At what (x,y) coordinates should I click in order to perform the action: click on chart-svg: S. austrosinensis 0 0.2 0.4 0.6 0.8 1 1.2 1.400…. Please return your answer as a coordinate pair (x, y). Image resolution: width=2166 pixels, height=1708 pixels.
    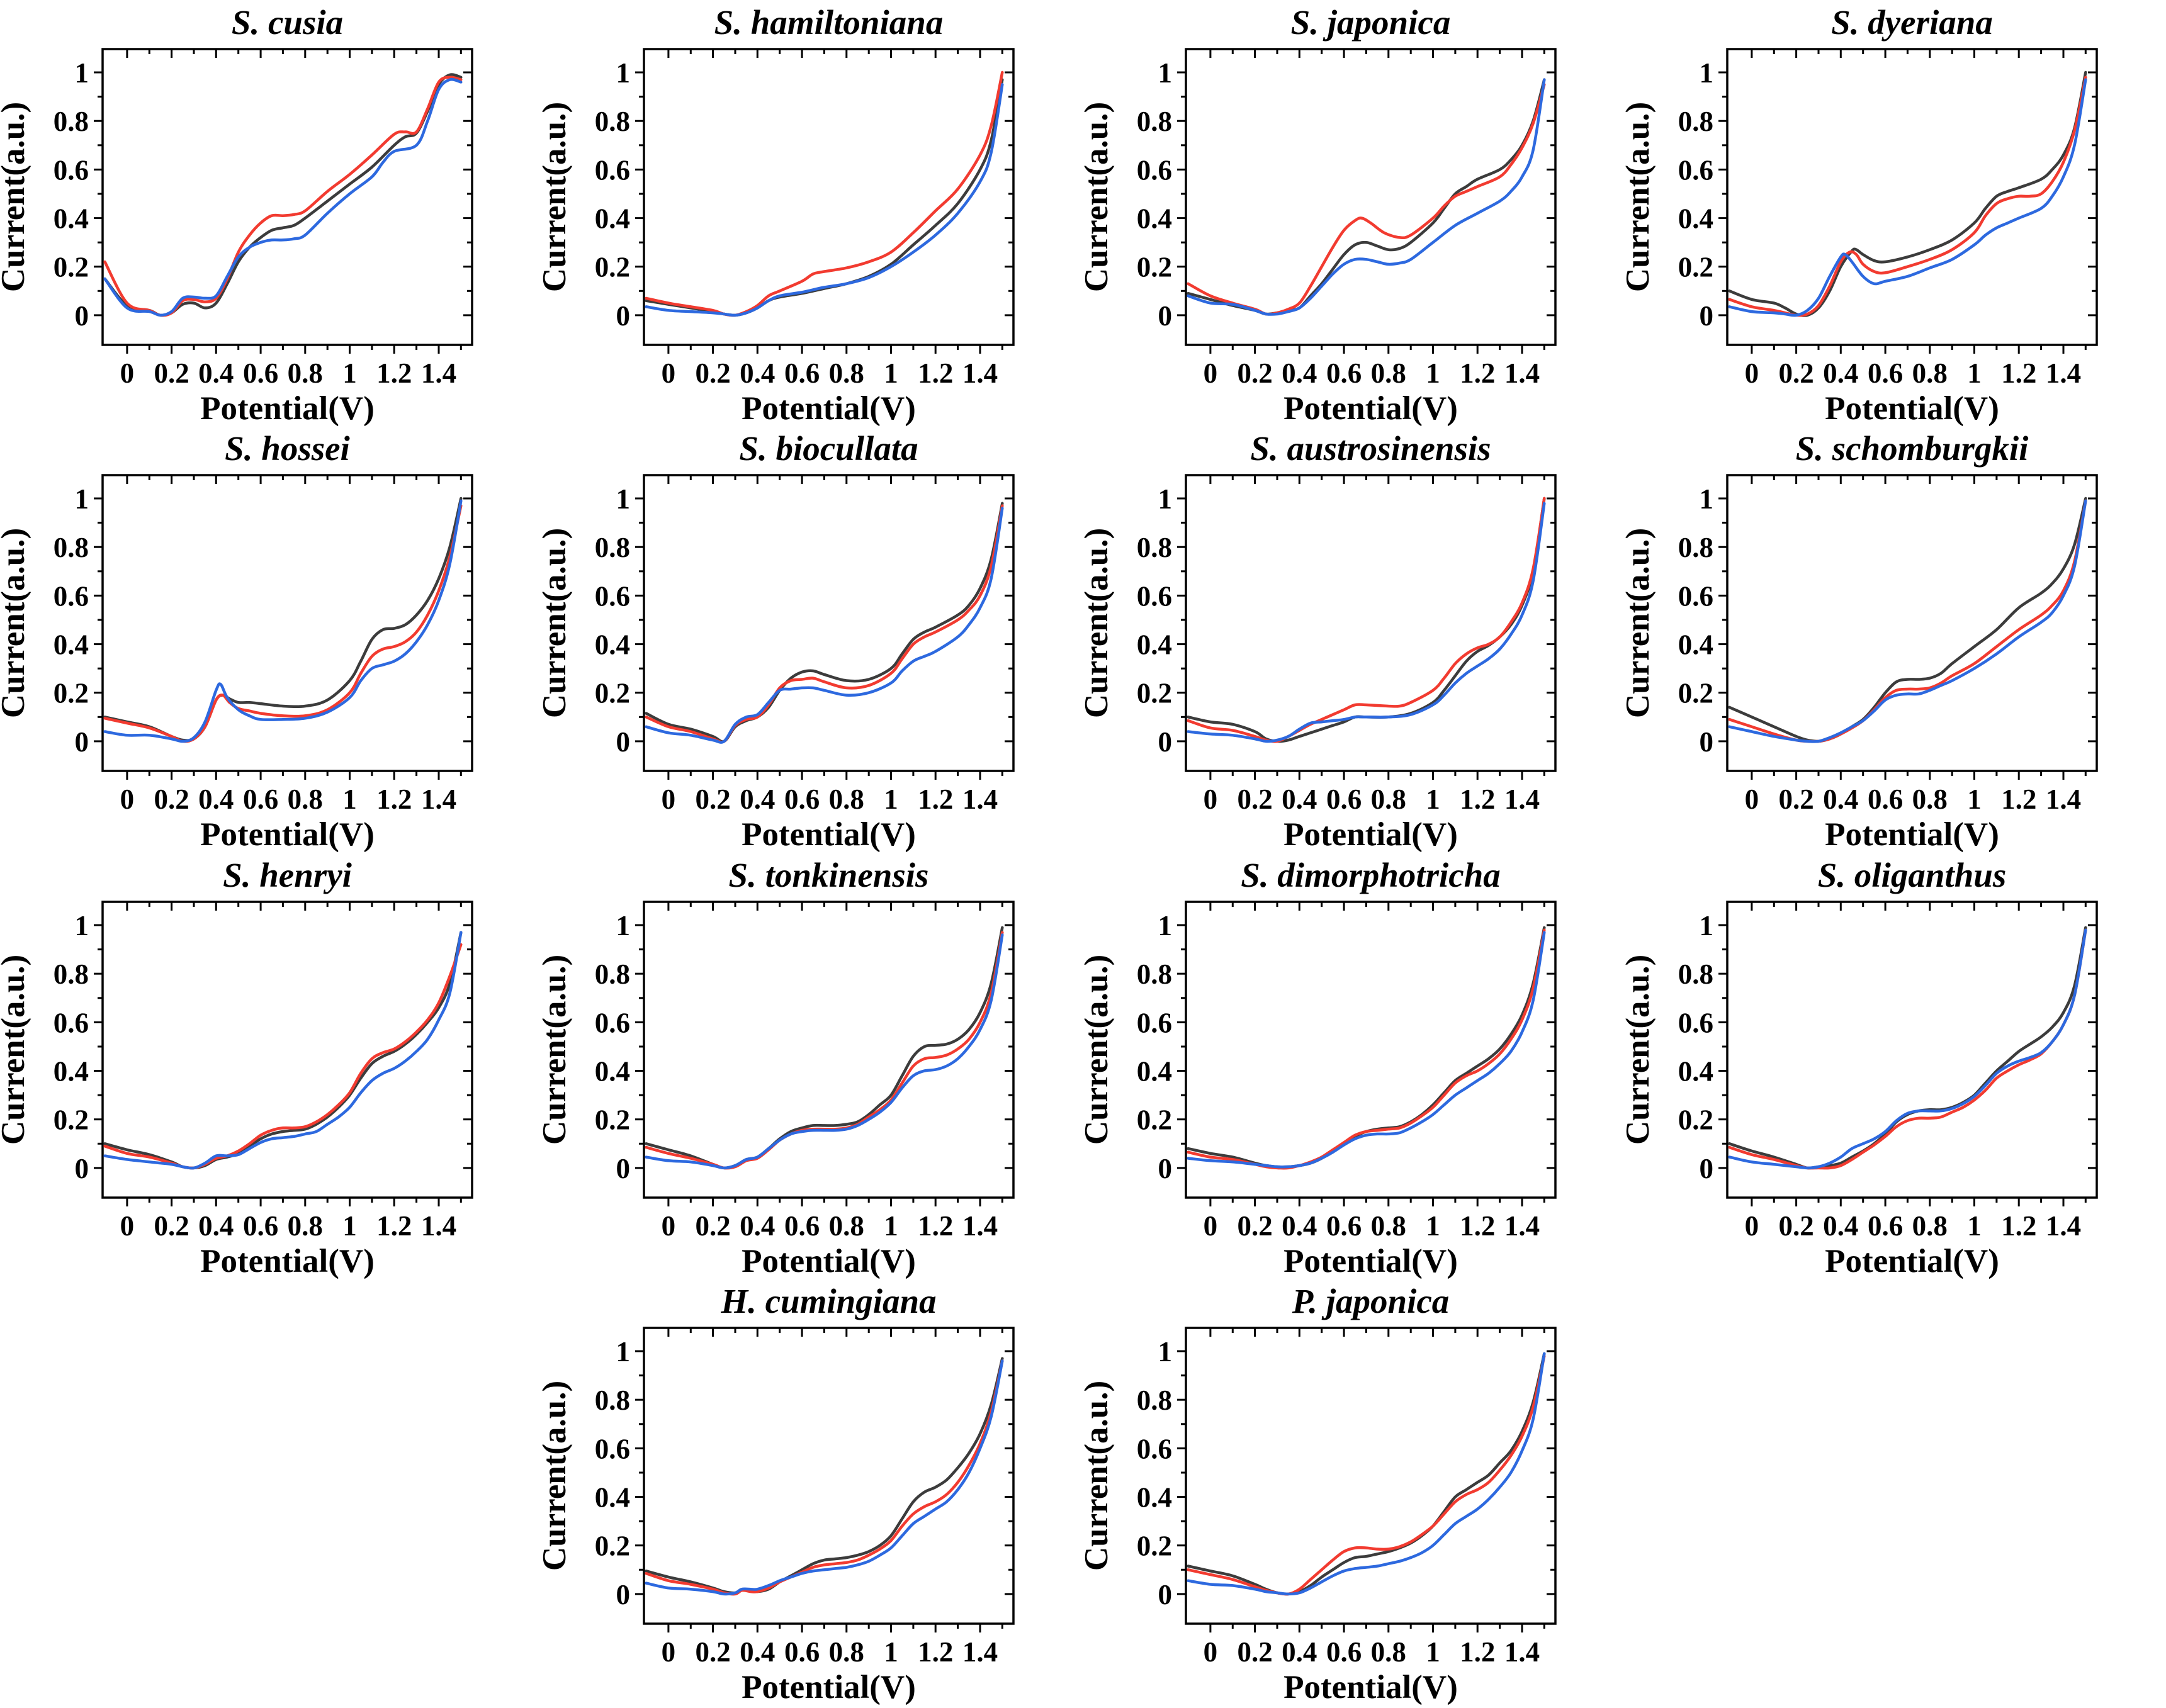
    Looking at the image, I should click on (1317, 641).